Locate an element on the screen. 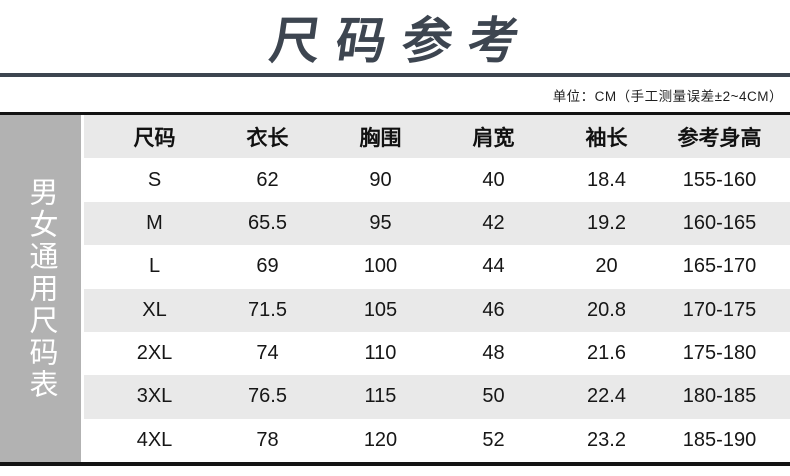  cell-sleeve: 23.2 is located at coordinates (606, 439).